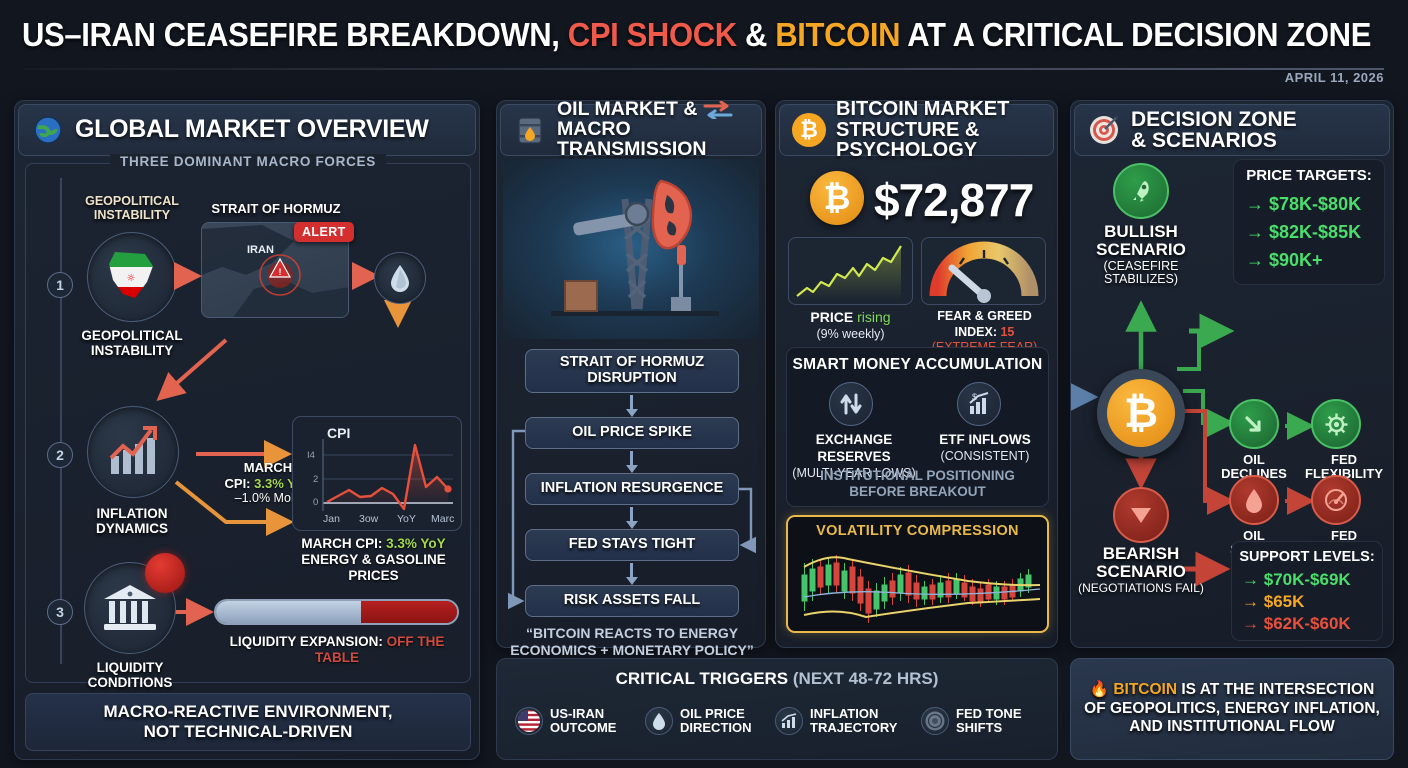 The image size is (1408, 768). What do you see at coordinates (416, 543) in the screenshot?
I see `march-cpi-value: 3.3% YoY` at bounding box center [416, 543].